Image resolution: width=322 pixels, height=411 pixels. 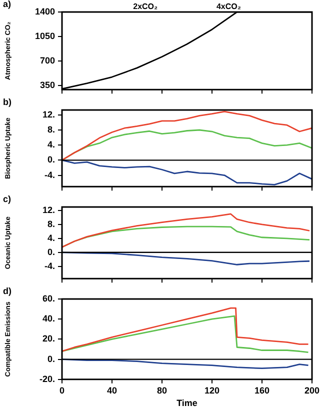 I want to click on y-tick-label: 1400, so click(x=44, y=11).